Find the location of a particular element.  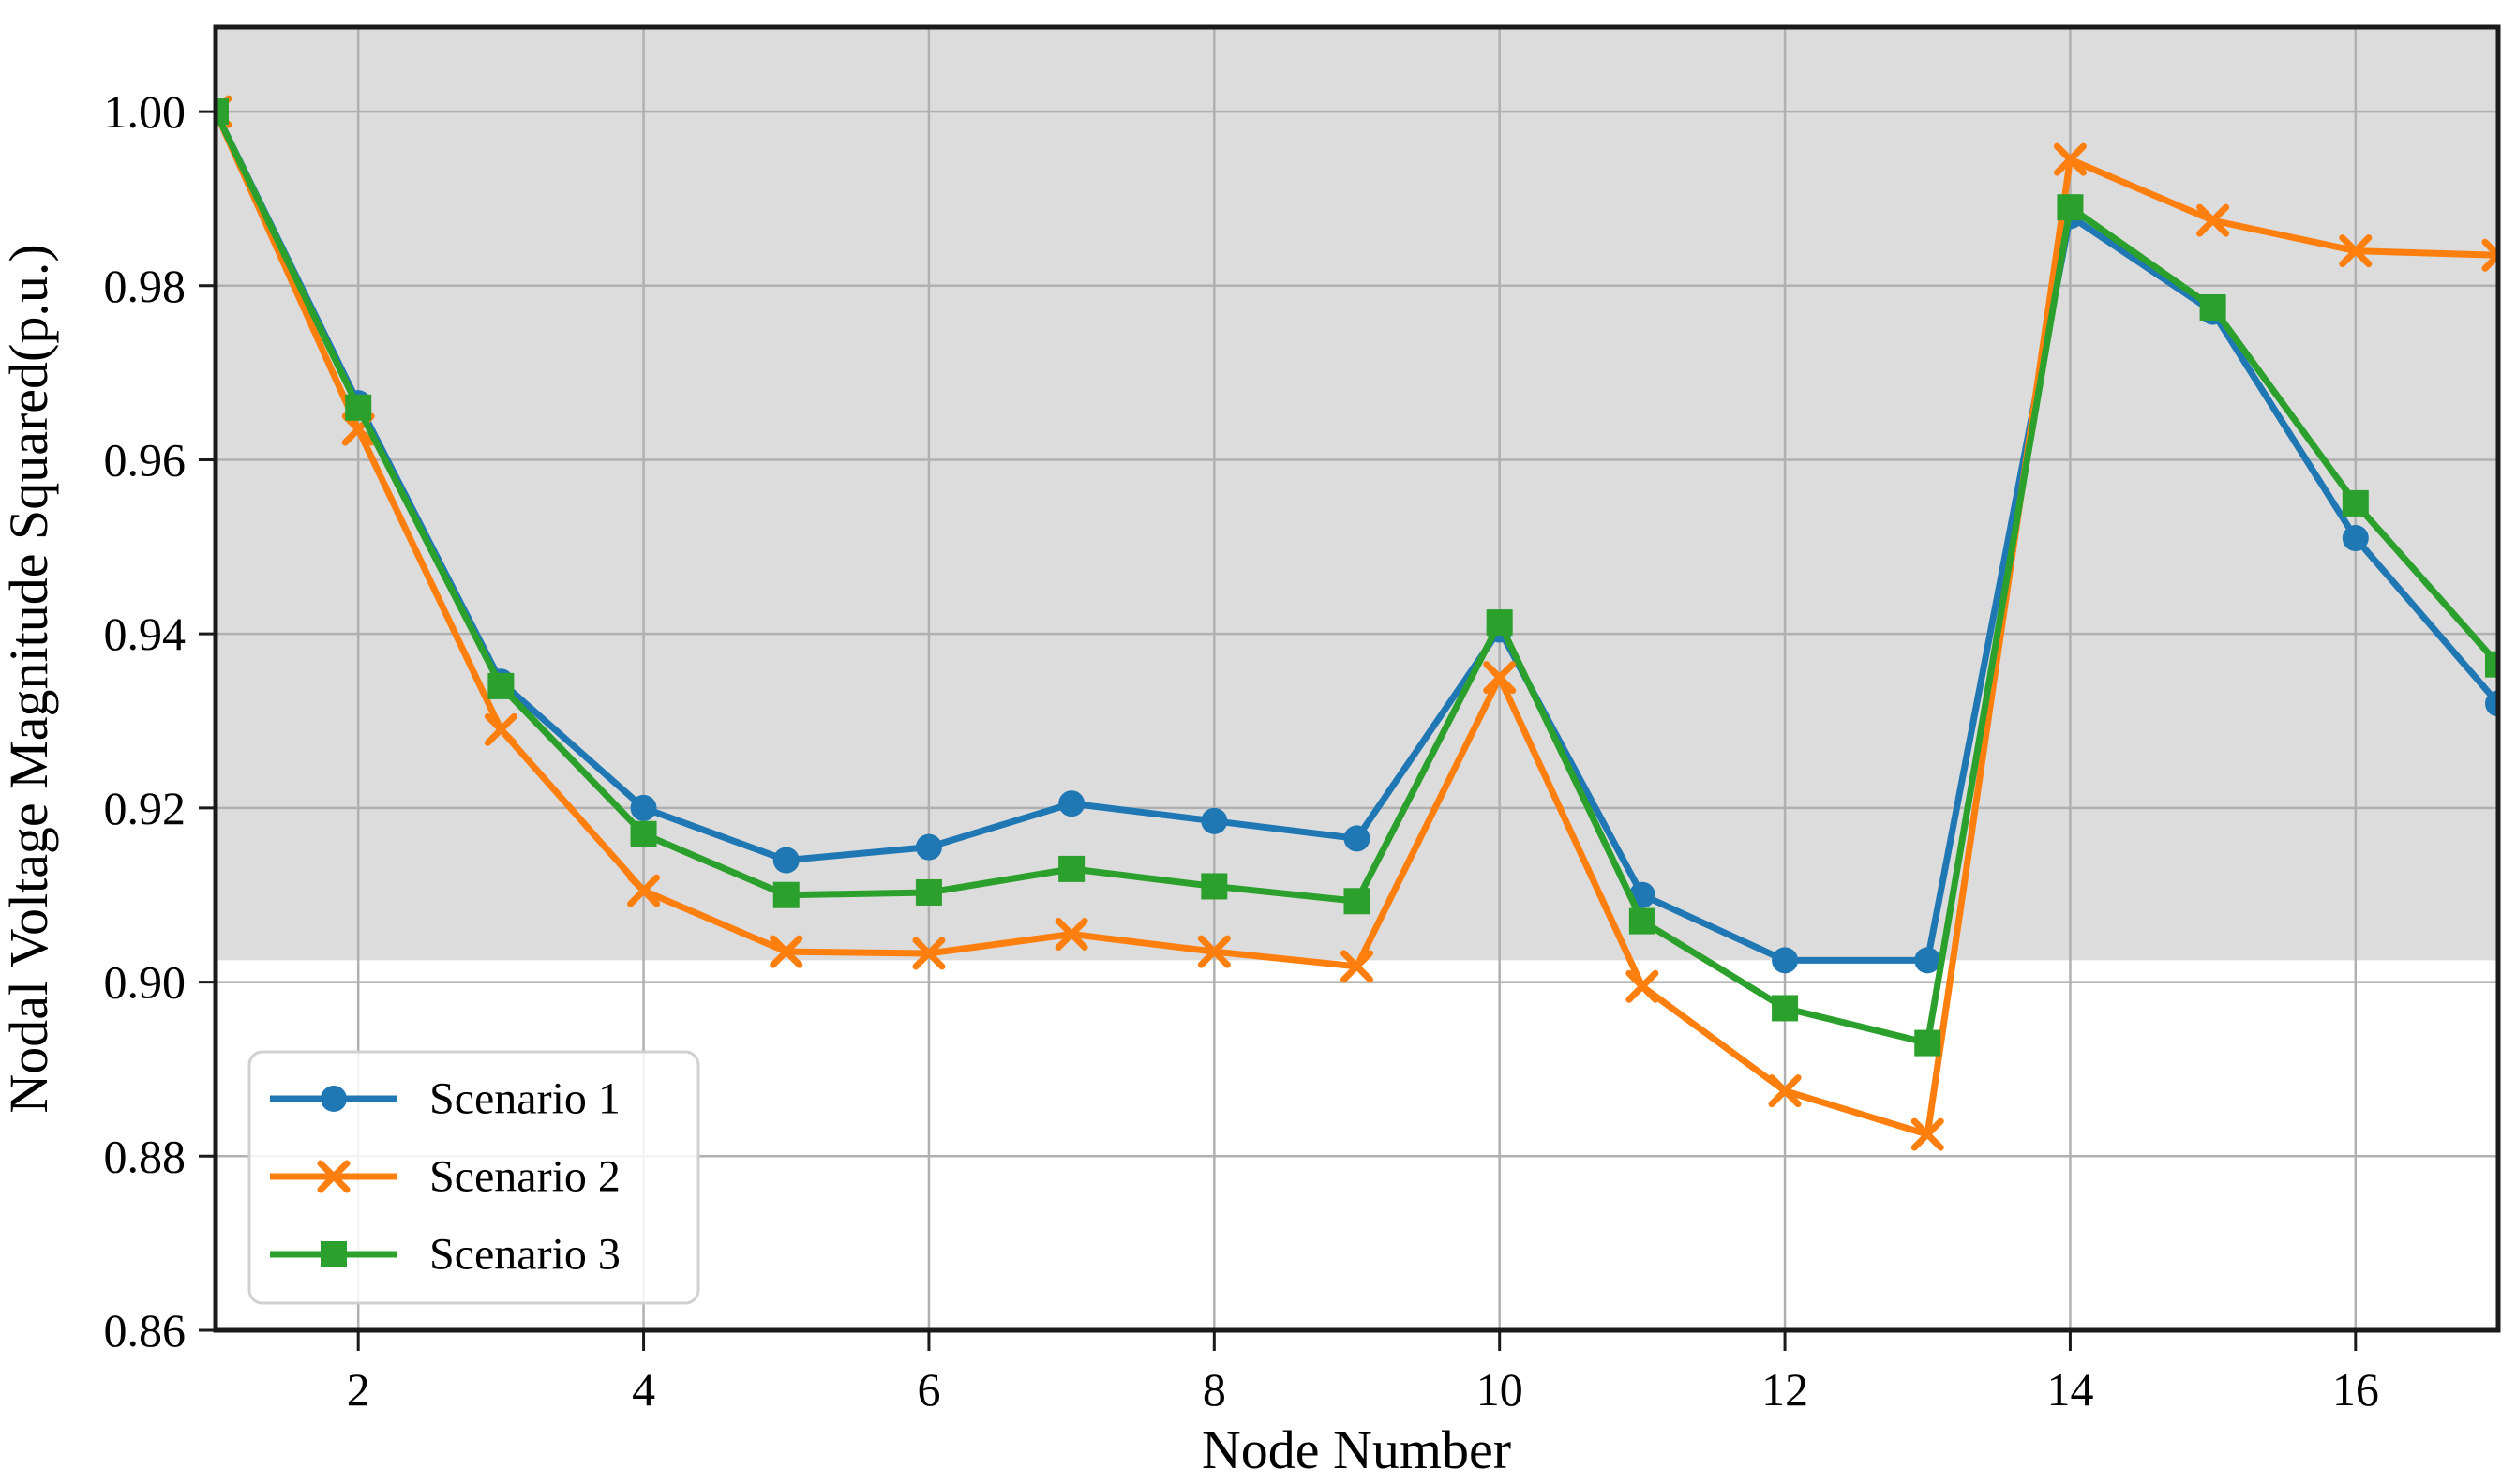

legend-item-scenario-3: Scenario 3 is located at coordinates (445, 1255).